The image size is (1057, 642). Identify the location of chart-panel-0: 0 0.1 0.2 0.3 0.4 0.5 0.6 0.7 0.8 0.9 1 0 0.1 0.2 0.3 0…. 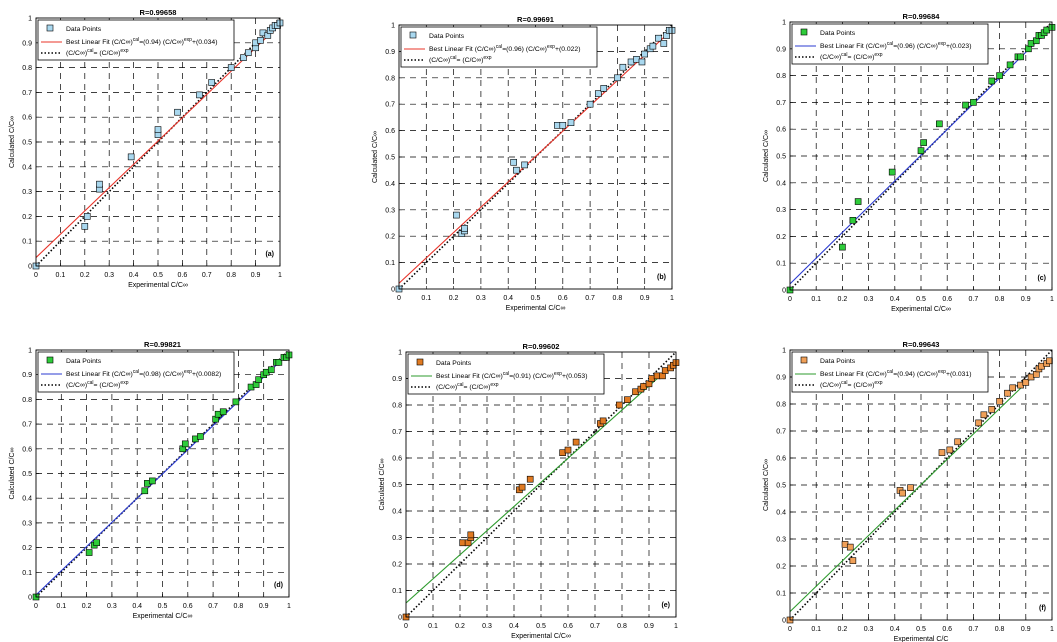
(146, 148).